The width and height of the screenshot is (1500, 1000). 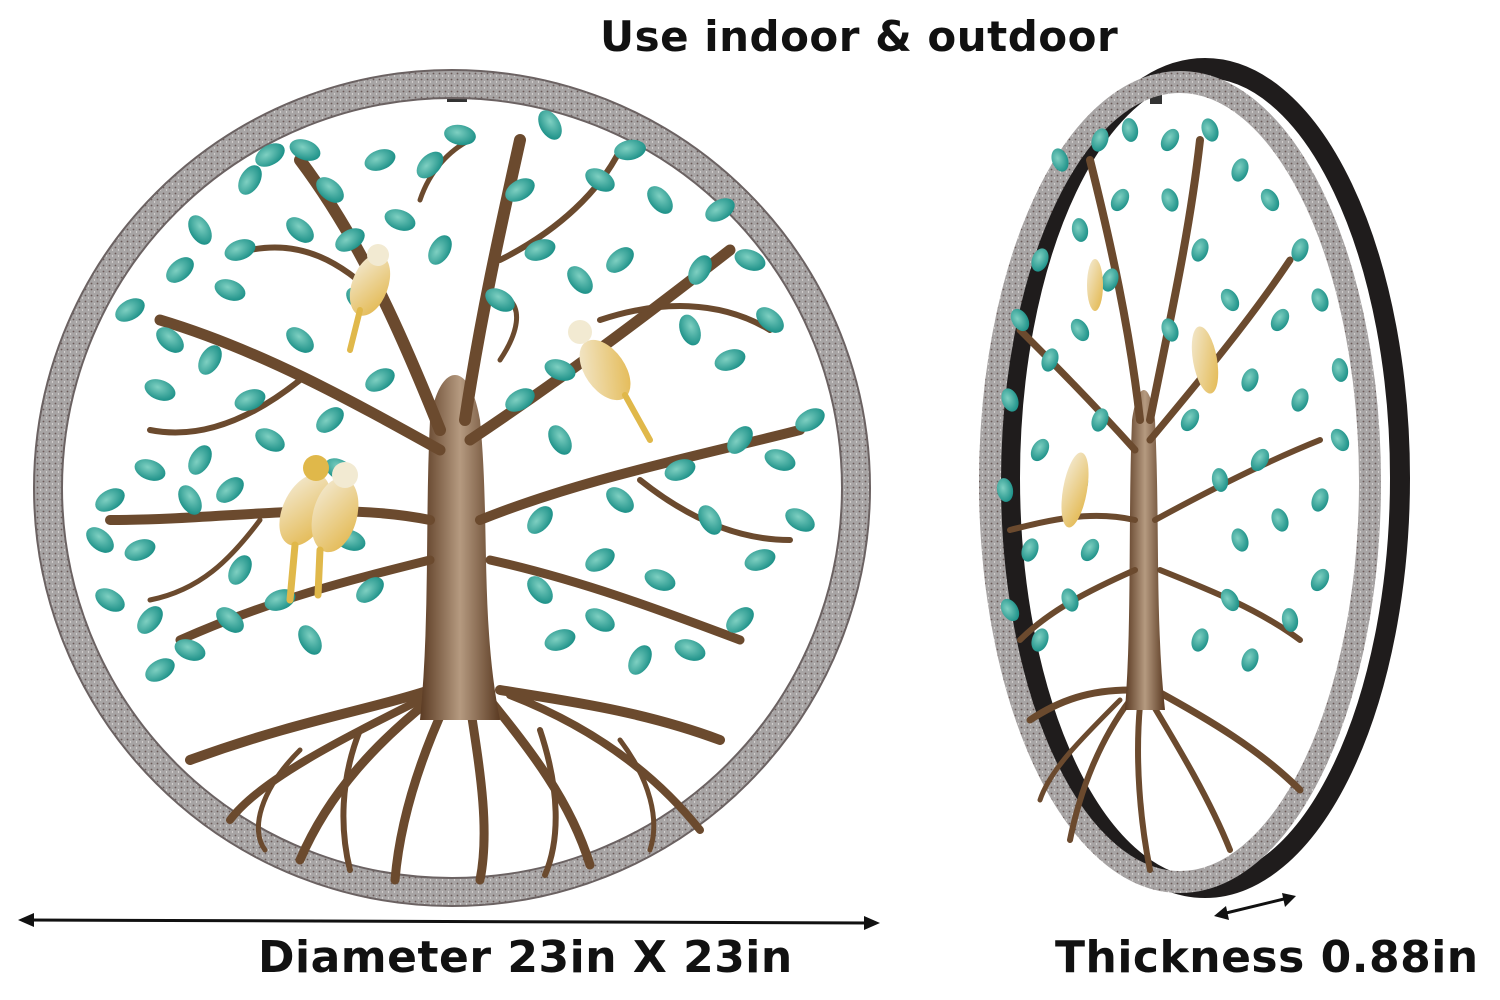 What do you see at coordinates (460, 547) in the screenshot?
I see `tree-trunk` at bounding box center [460, 547].